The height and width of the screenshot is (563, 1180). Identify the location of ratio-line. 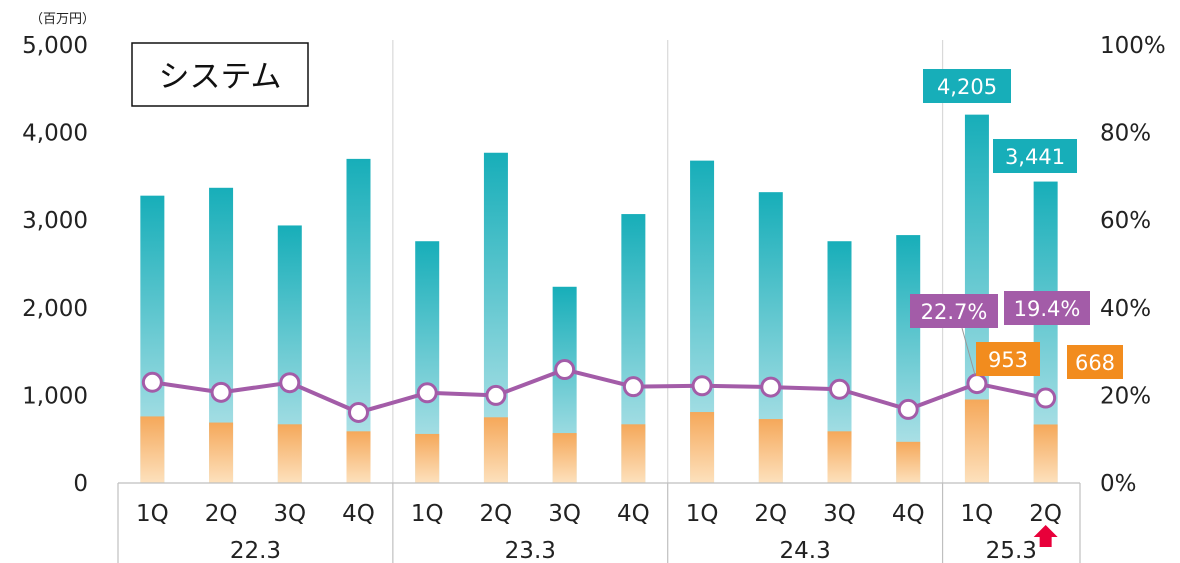
(599, 391).